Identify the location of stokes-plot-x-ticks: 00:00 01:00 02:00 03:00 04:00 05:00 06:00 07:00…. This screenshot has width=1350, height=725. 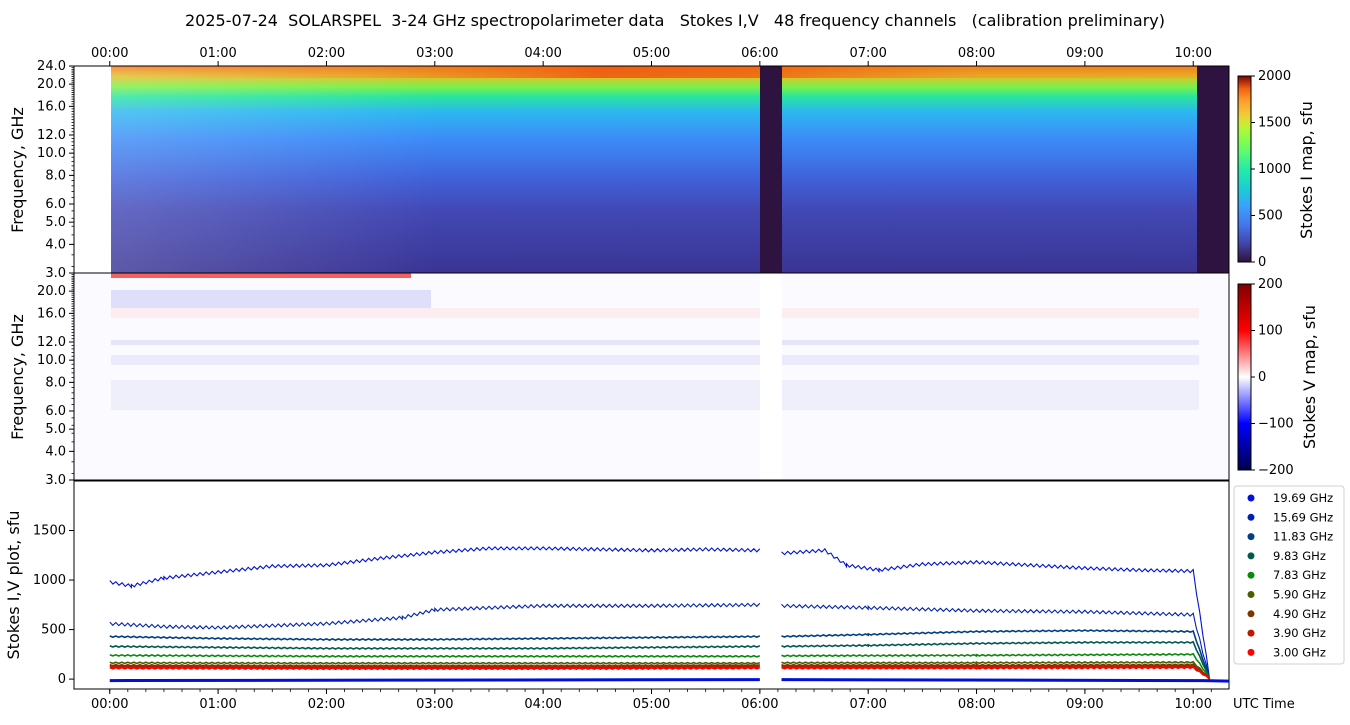
(651, 700).